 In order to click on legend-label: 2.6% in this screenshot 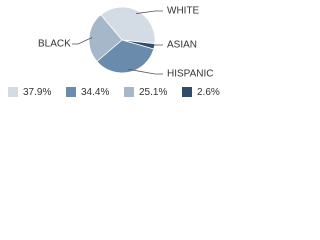, I will do `click(208, 92)`.